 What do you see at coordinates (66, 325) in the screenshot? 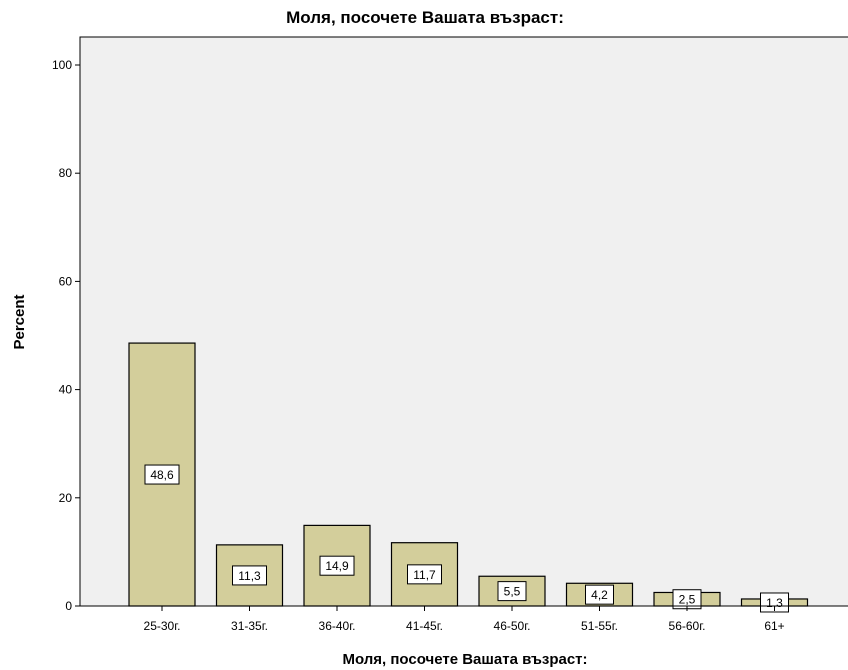
I see `y-axis: 0 20 40 60 80 100` at bounding box center [66, 325].